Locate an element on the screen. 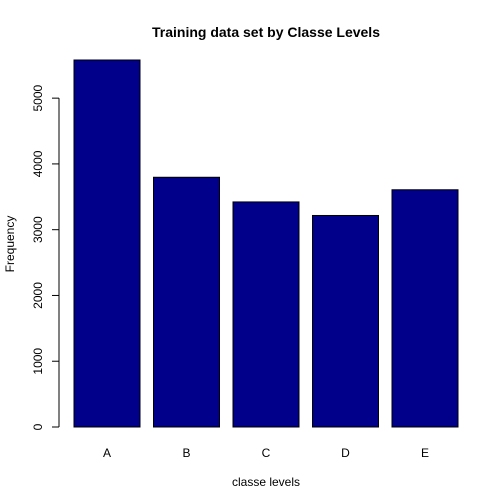 Image resolution: width=504 pixels, height=504 pixels. x-tick-label: A is located at coordinates (107, 453).